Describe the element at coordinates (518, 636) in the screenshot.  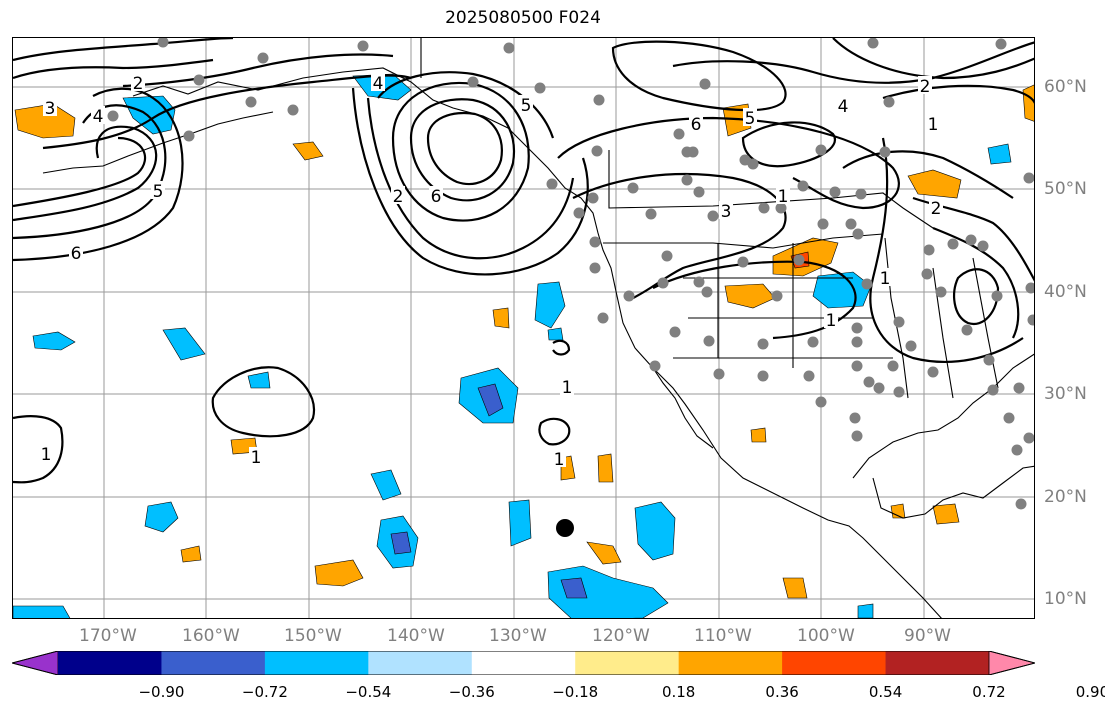
I see `lon-label: 130°W` at that location.